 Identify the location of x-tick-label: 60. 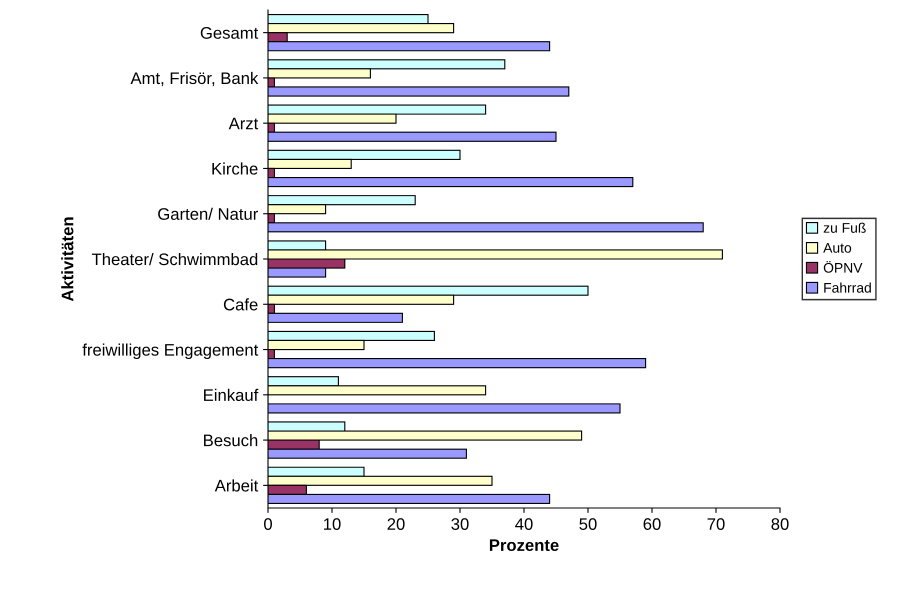
(652, 524).